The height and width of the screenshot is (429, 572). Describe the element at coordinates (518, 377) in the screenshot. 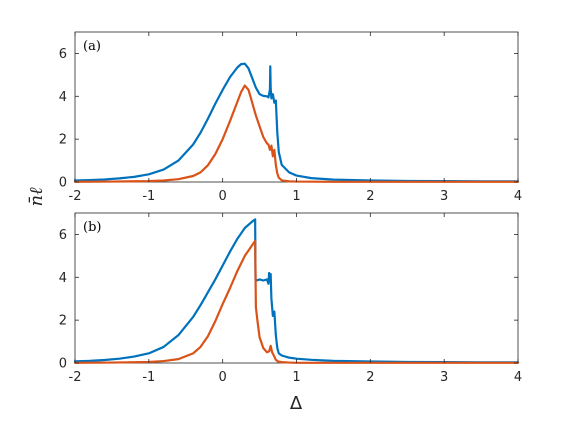

I see `panel-b-x-tick-label: 4` at that location.